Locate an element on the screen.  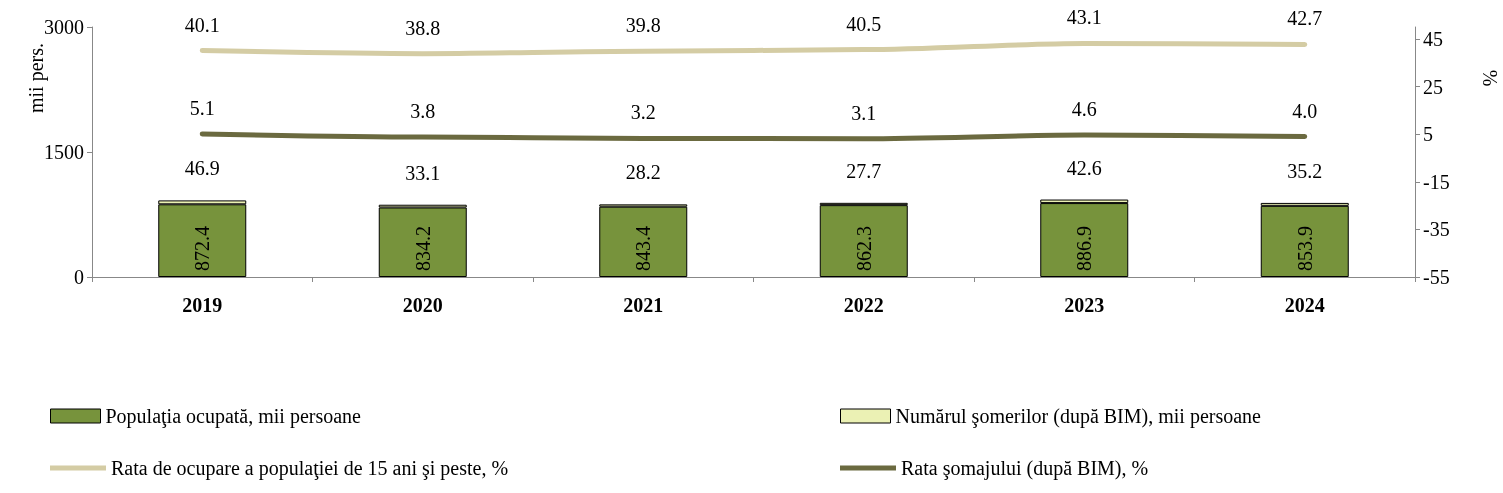
x-tick-label: 2022 is located at coordinates (863, 305).